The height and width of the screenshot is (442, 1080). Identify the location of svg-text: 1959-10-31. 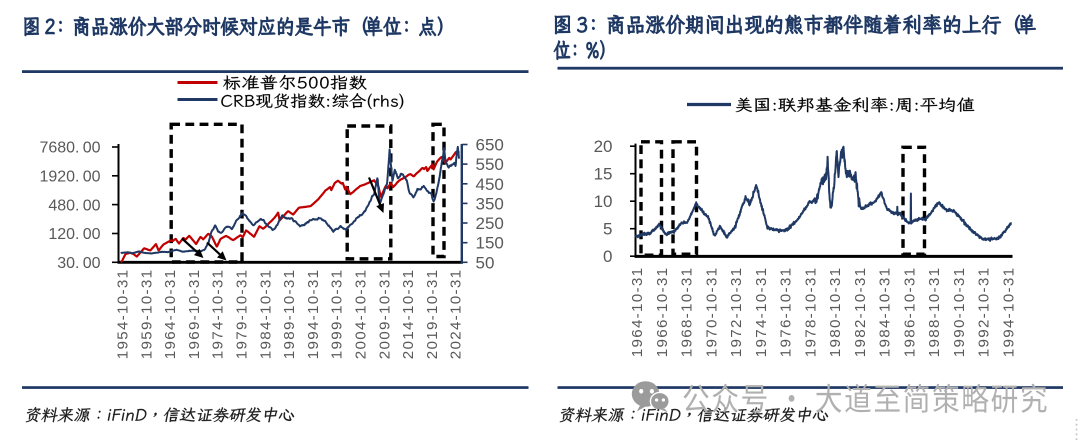
(146, 314).